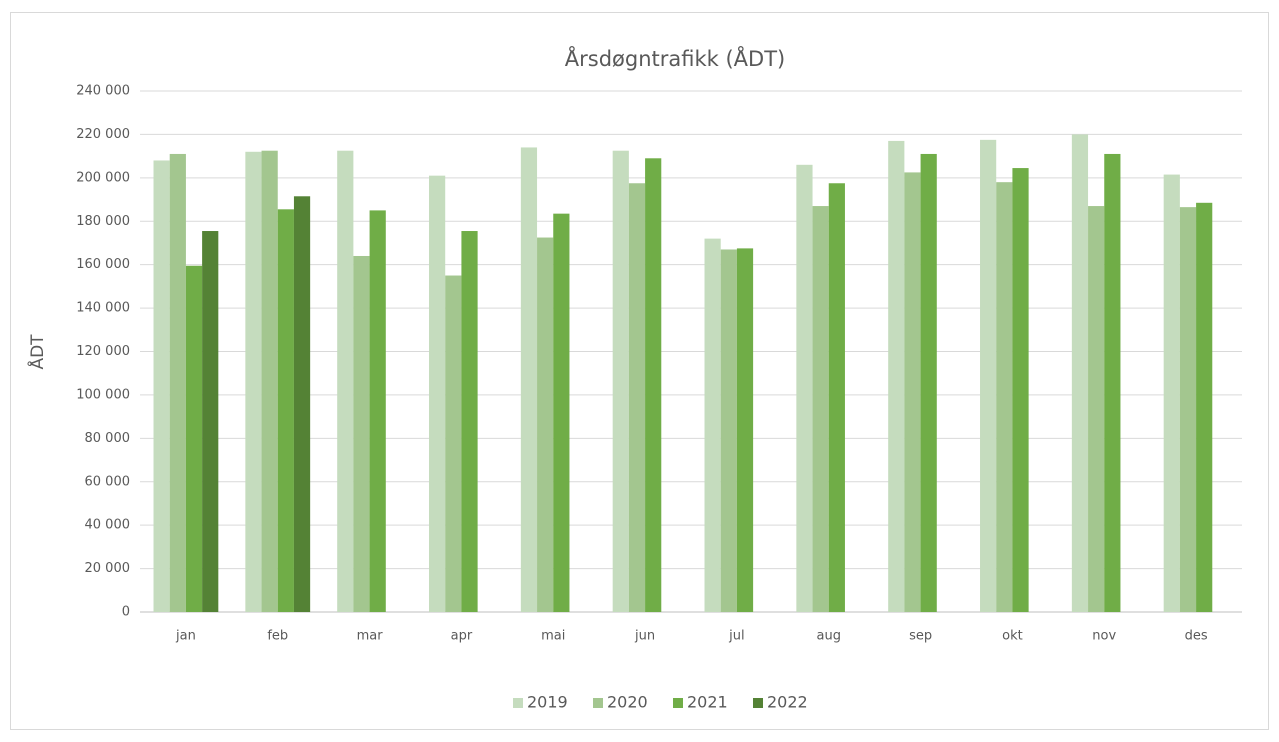  Describe the element at coordinates (103, 351) in the screenshot. I see `y-tick-label: 120 000` at that location.